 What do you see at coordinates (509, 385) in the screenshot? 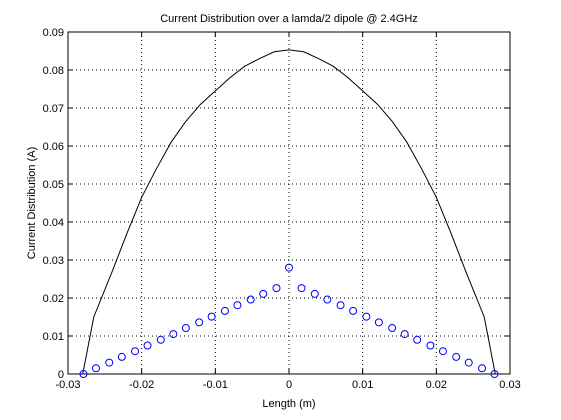
I see `x-tick-label: 0.03` at bounding box center [509, 385].